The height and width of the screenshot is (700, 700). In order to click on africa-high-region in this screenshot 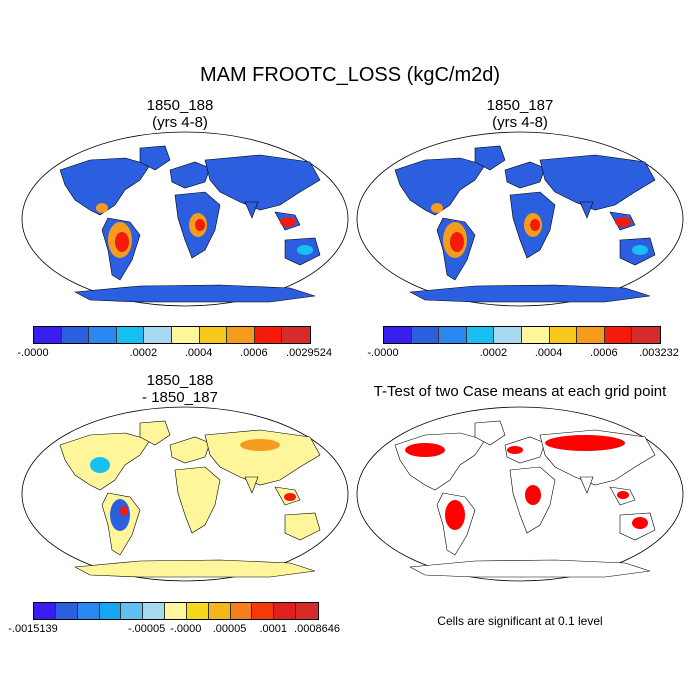, I will do `click(200, 225)`.